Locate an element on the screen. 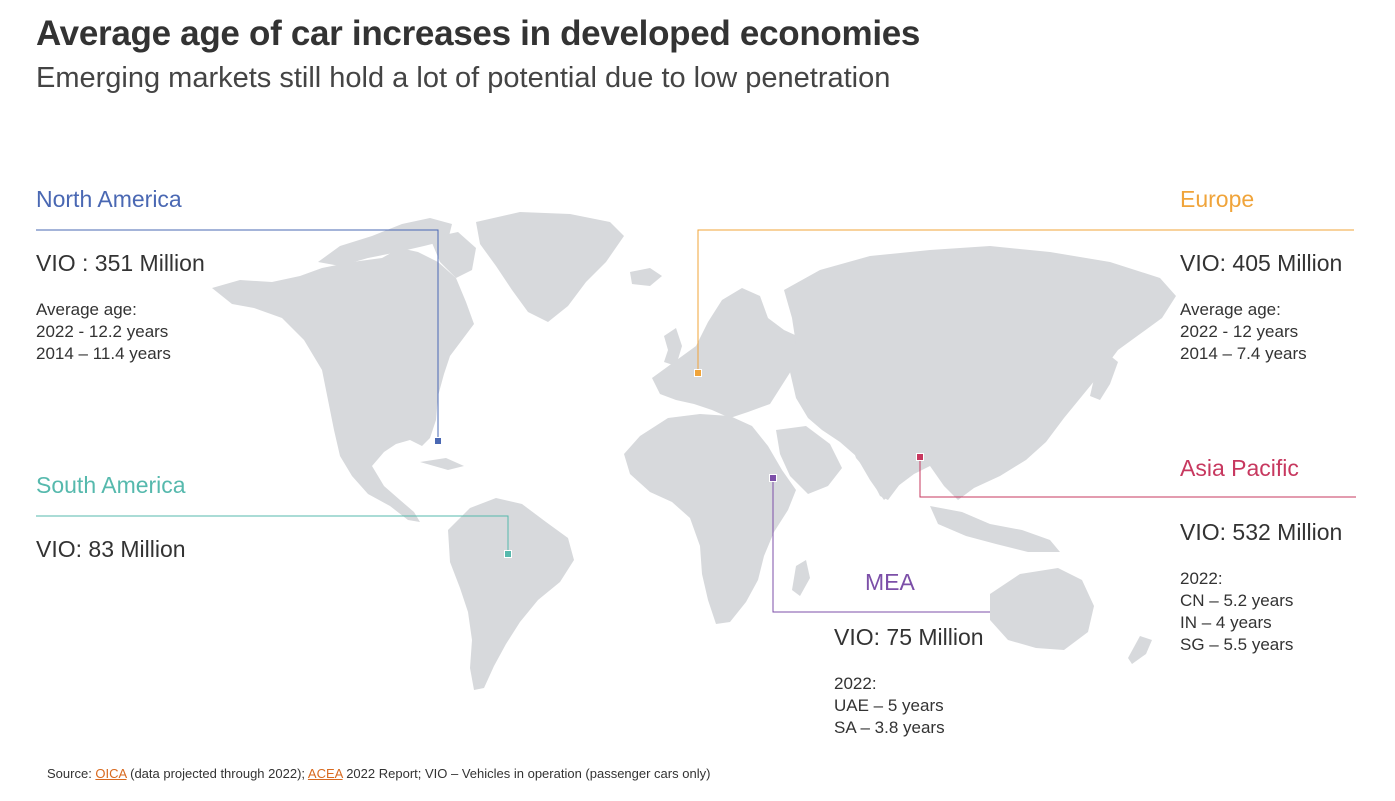 The height and width of the screenshot is (801, 1395). asia-pacific-detail-line: CN – 5.2 years is located at coordinates (1237, 600).